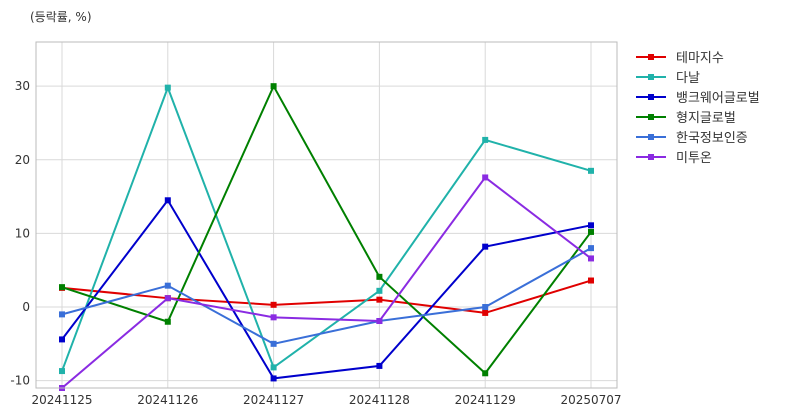  Describe the element at coordinates (485, 400) in the screenshot. I see `x-tick-label: 20241129` at that location.